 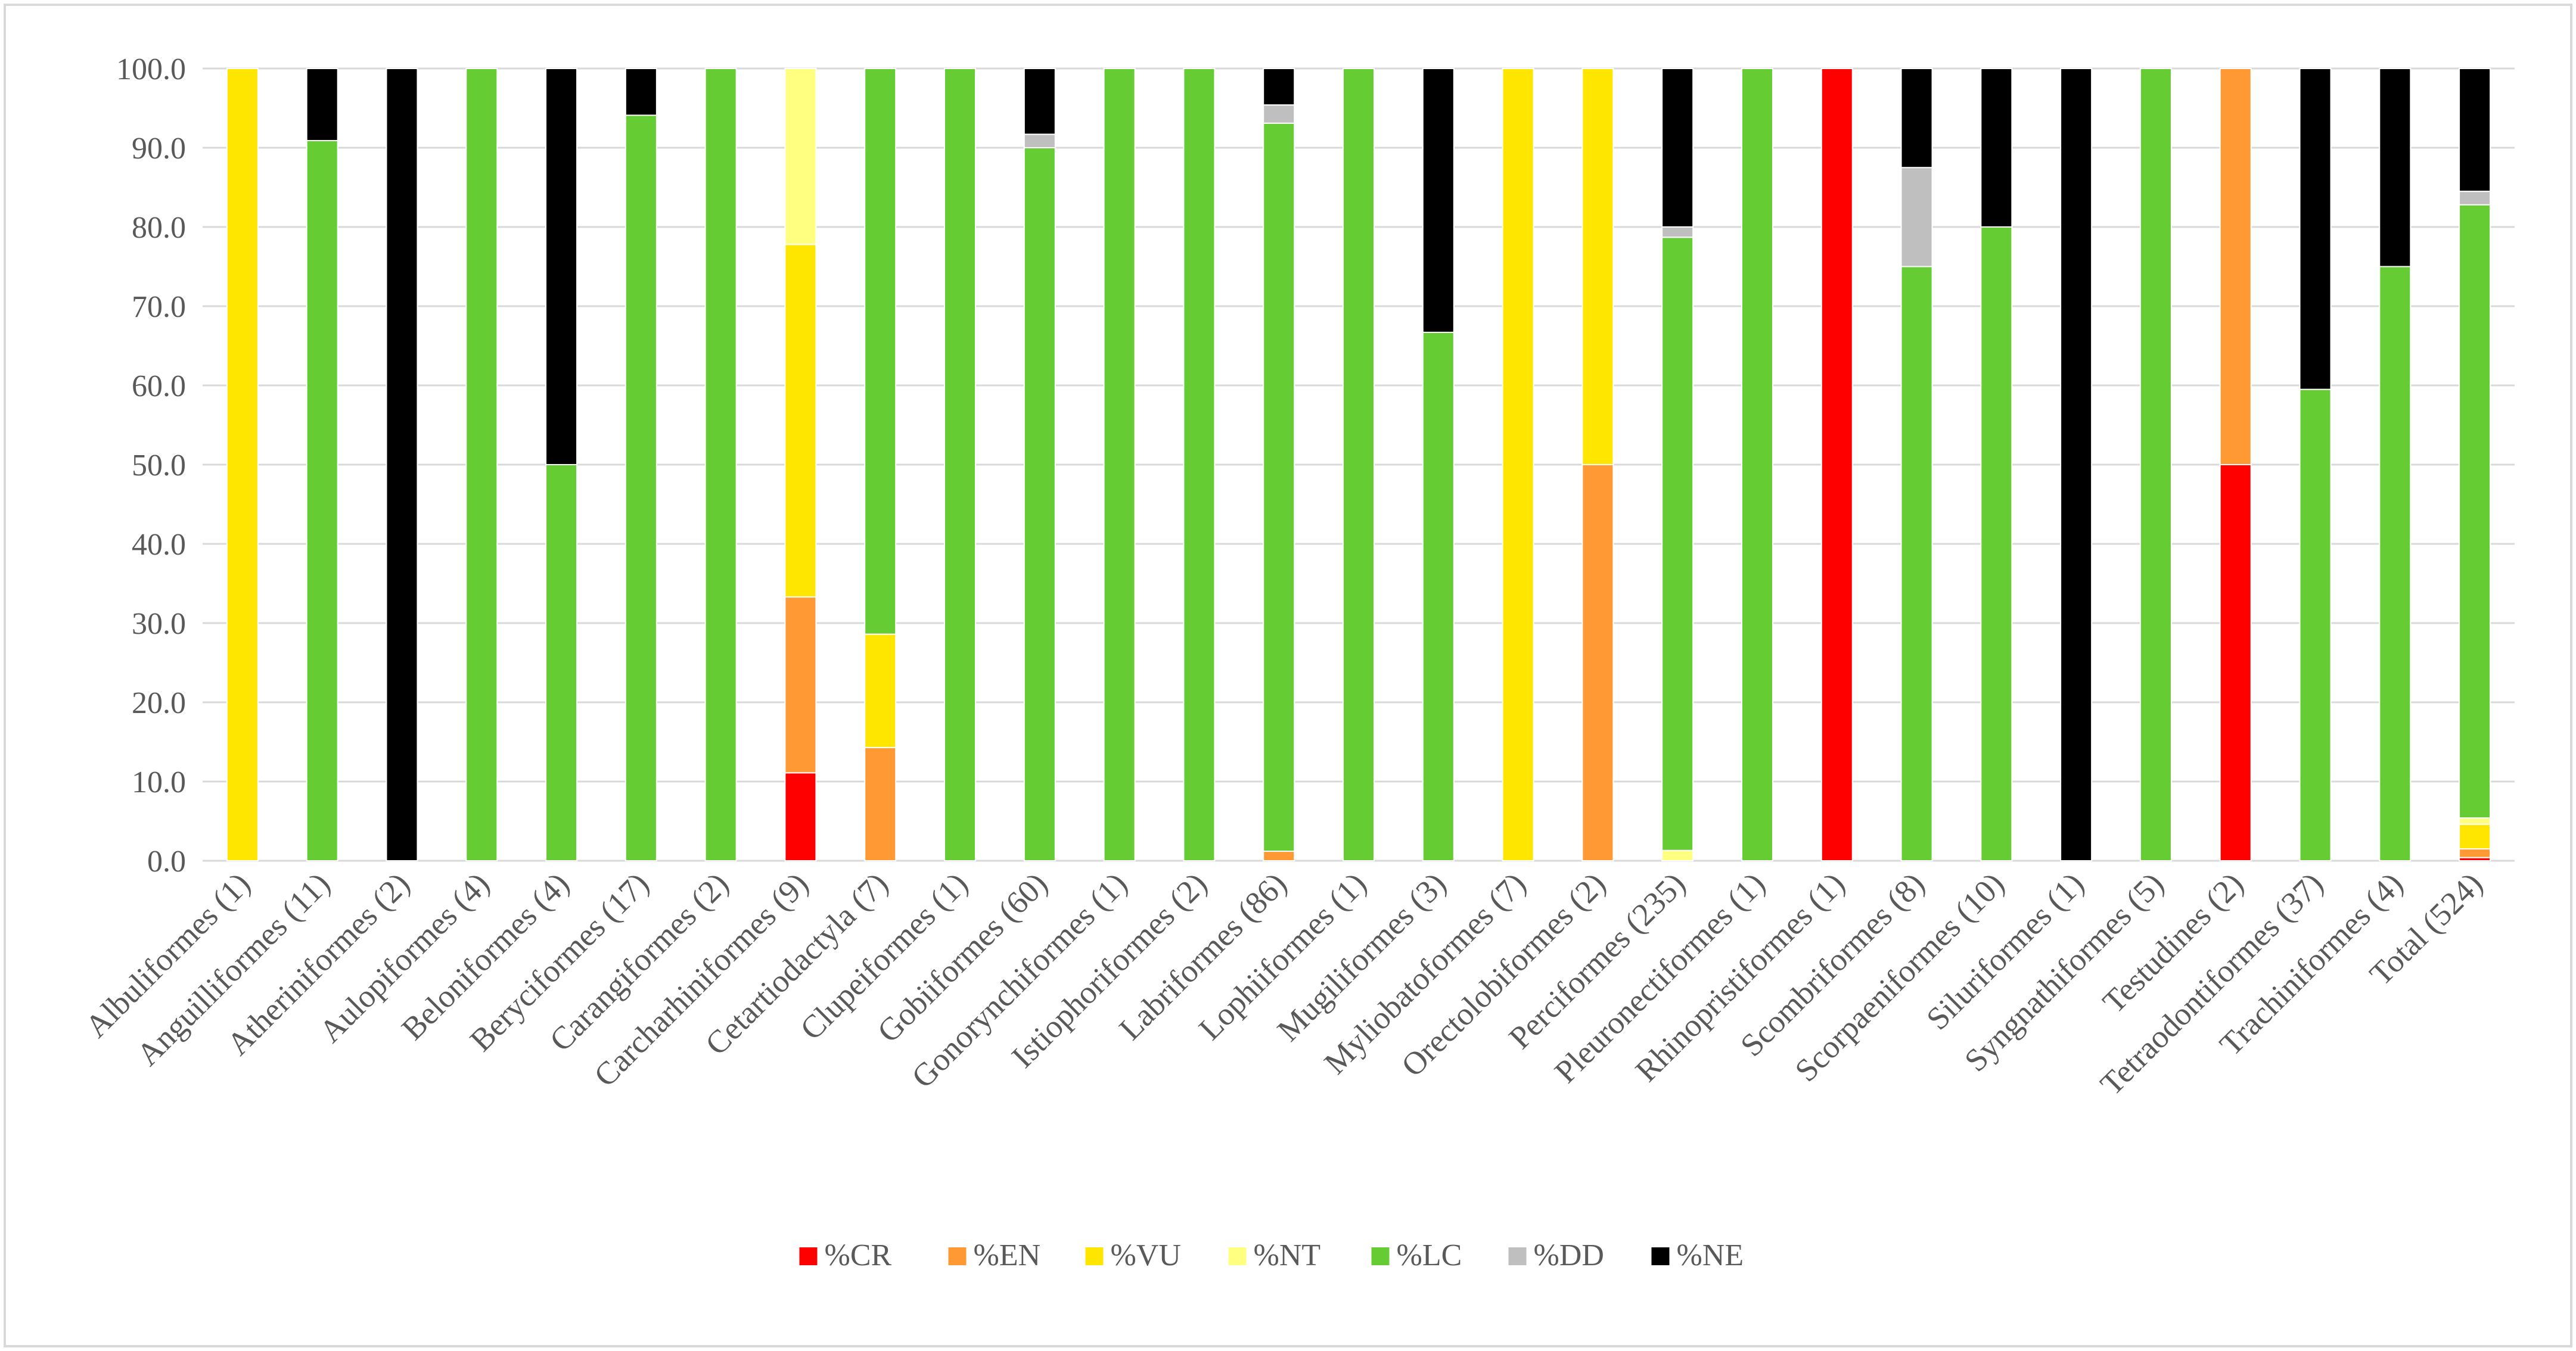 I want to click on y-tick-label: 50.0, so click(x=159, y=465).